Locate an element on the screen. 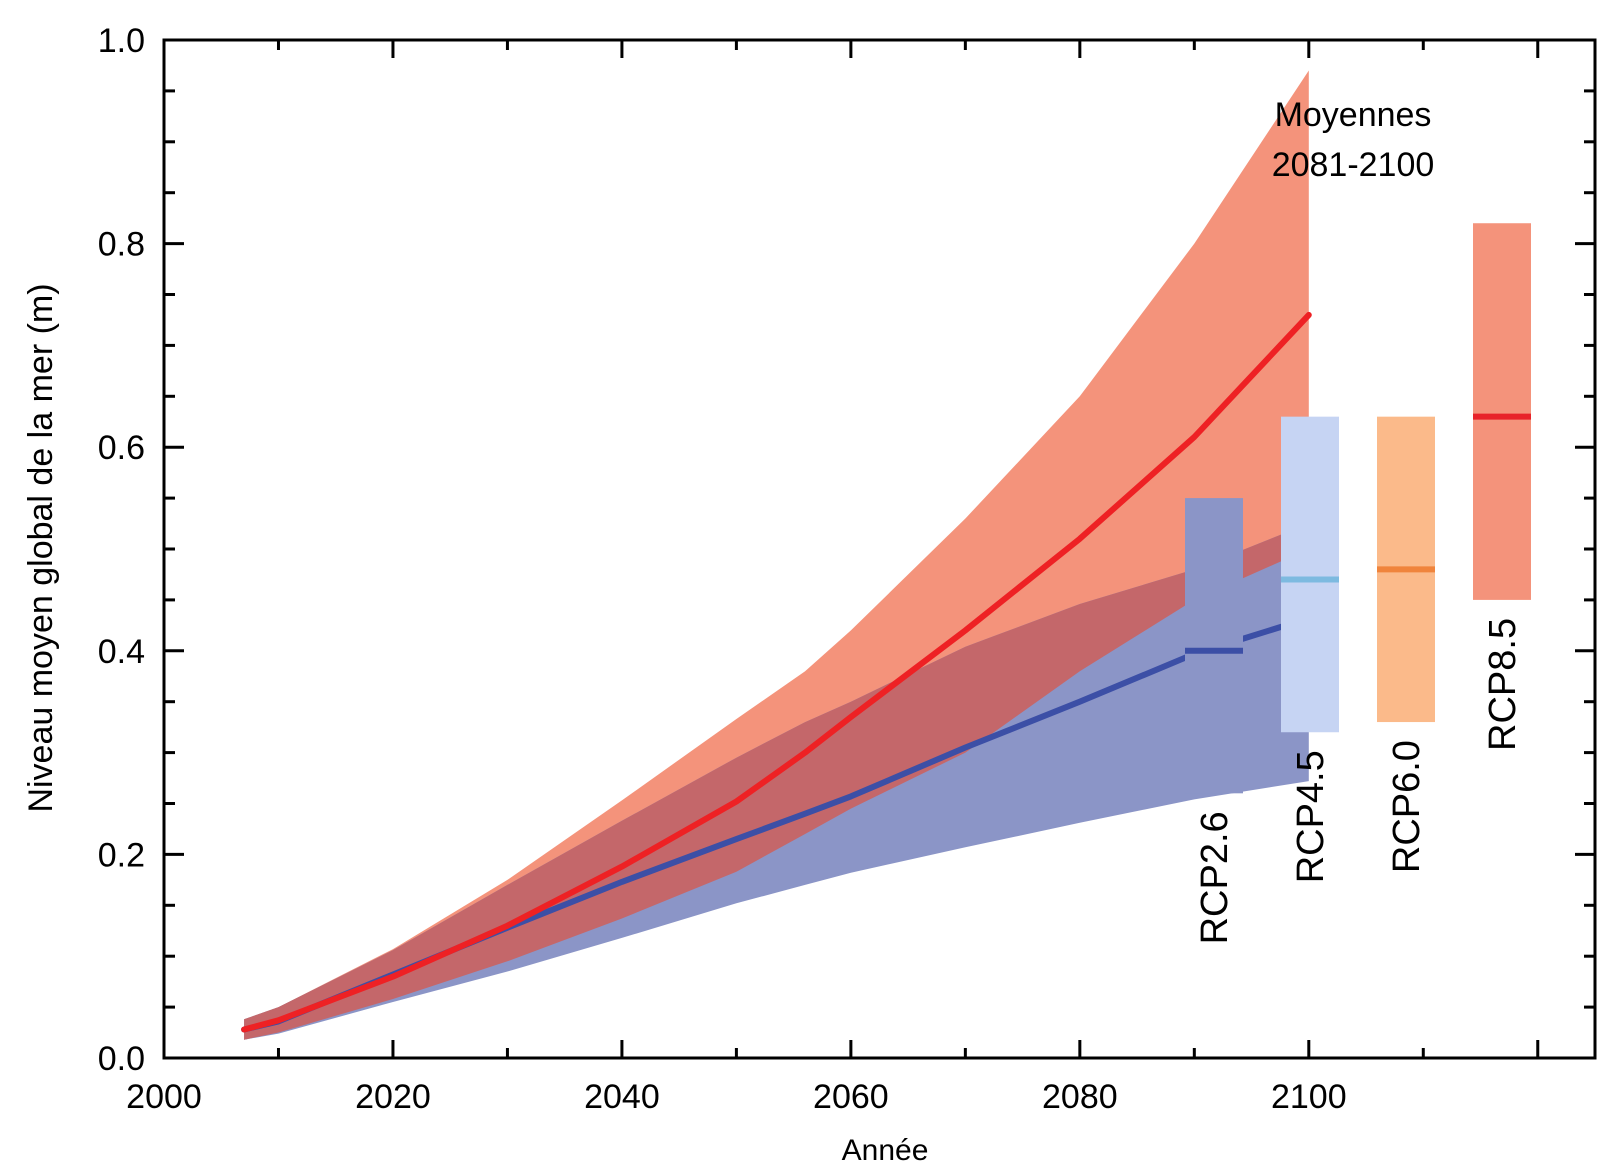 Image resolution: width=1621 pixels, height=1171 pixels. y-tick-label: 1.0 is located at coordinates (121, 41).